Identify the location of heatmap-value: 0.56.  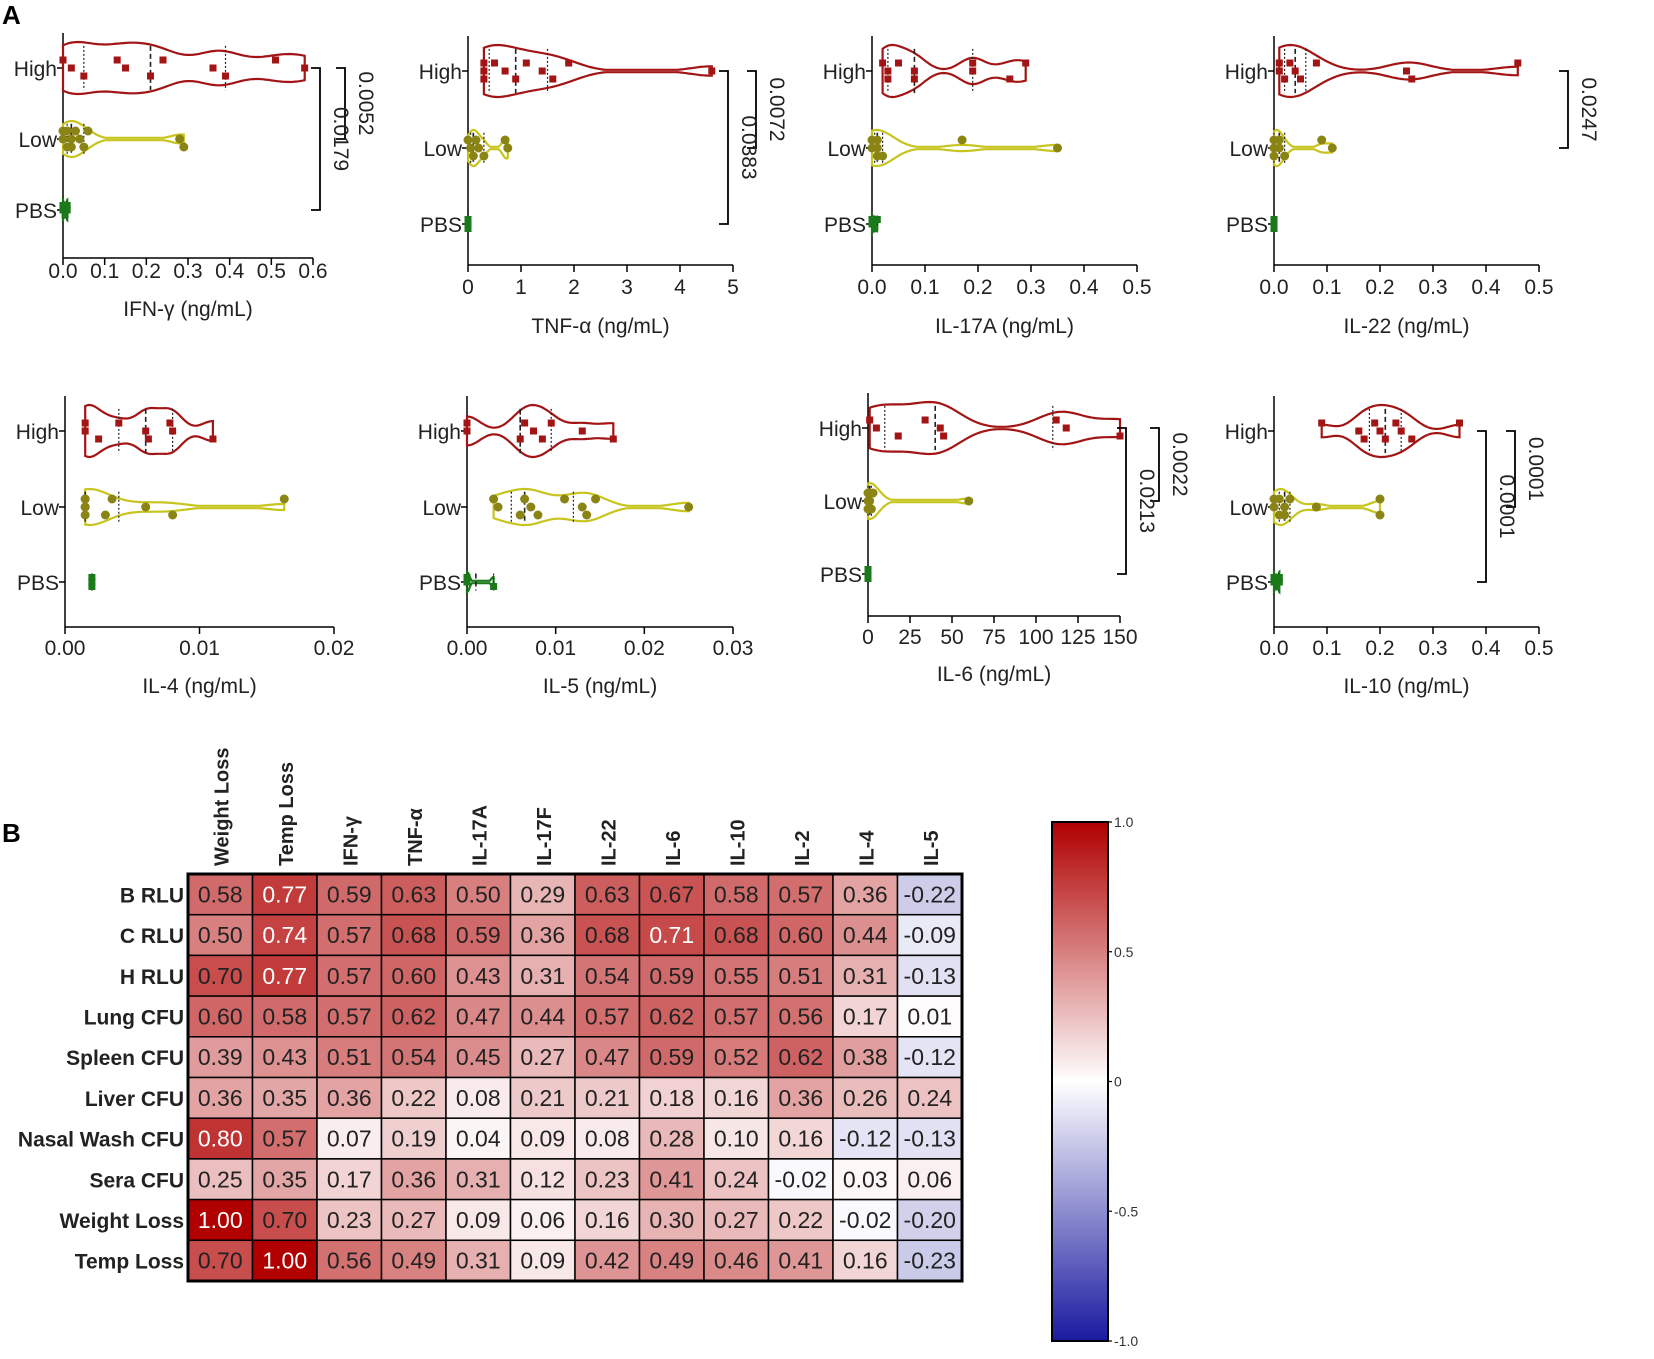
(349, 1261).